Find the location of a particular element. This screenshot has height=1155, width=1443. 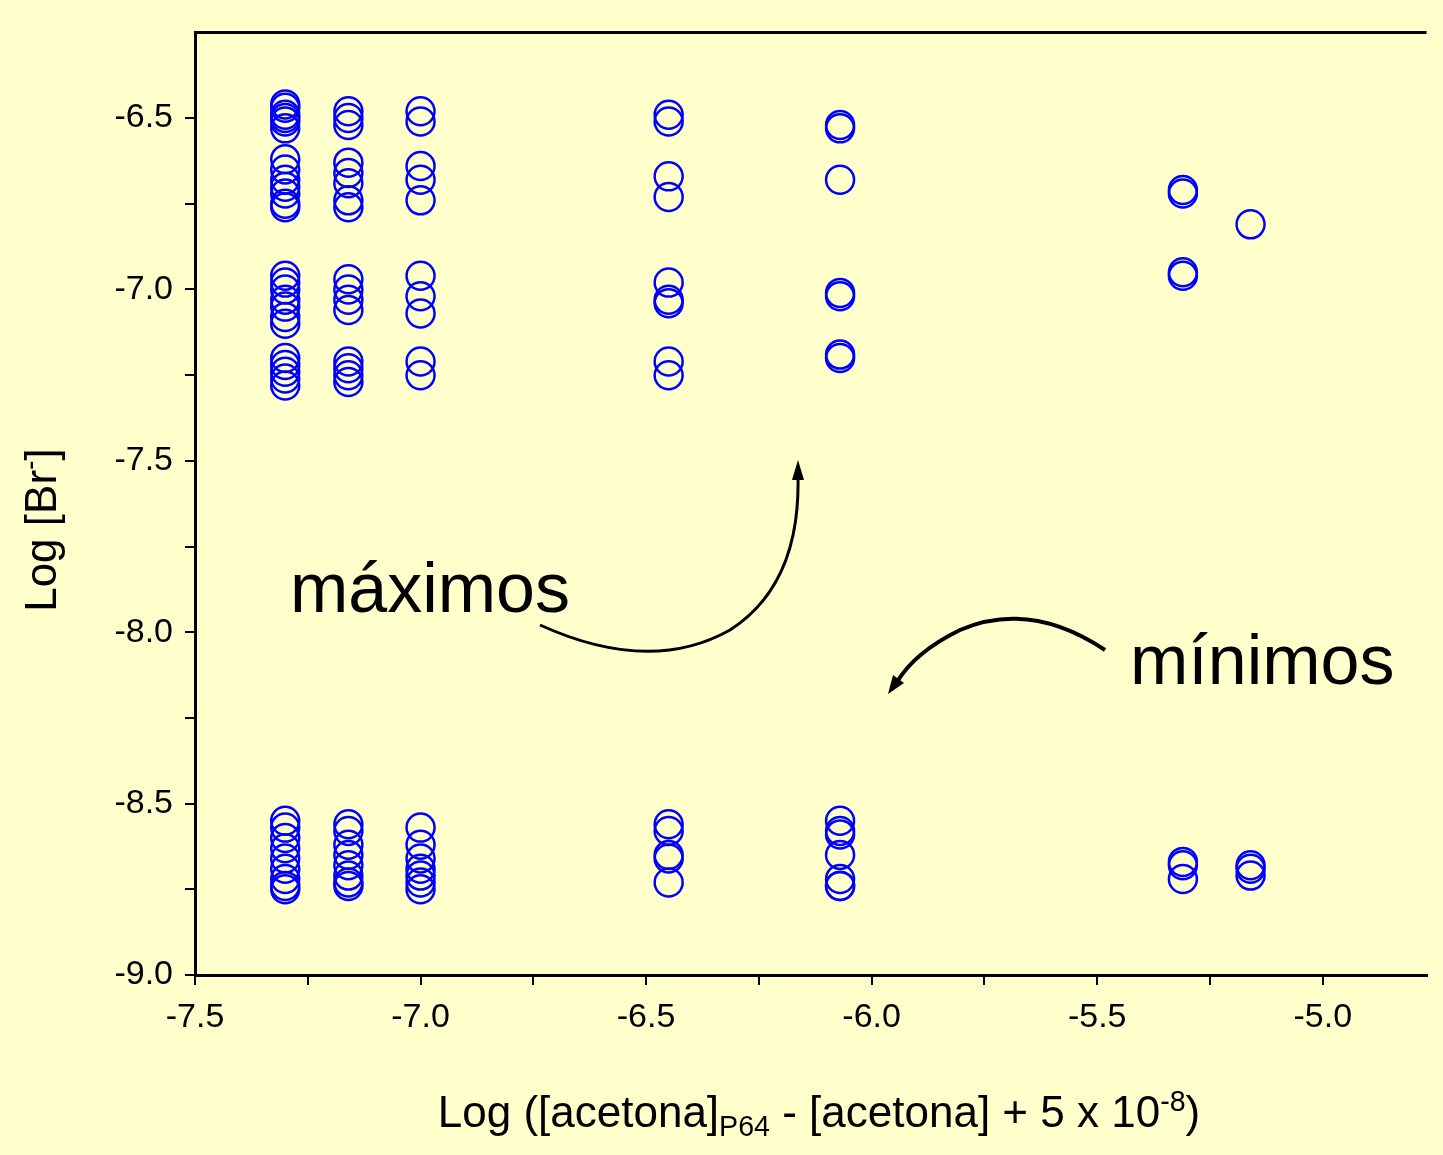

y-tick-label: -8.0 is located at coordinates (143, 629).